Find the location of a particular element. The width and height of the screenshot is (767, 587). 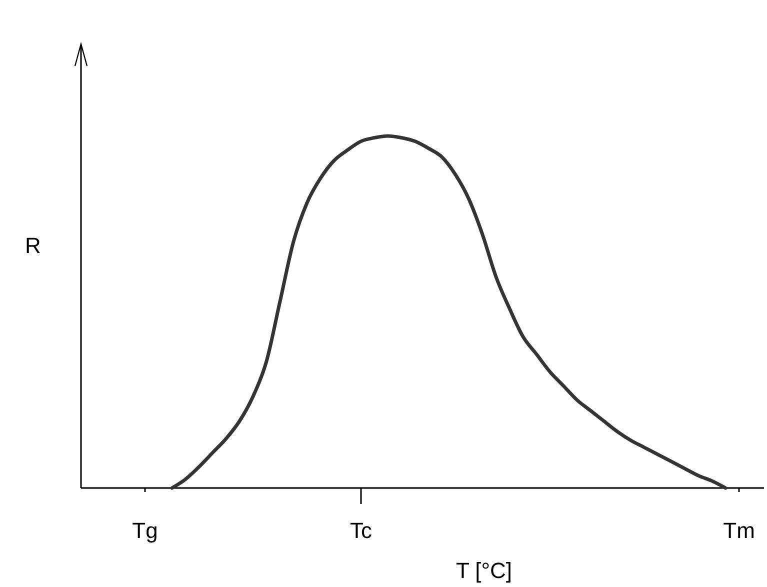

y-axis-title: R is located at coordinates (33, 245).